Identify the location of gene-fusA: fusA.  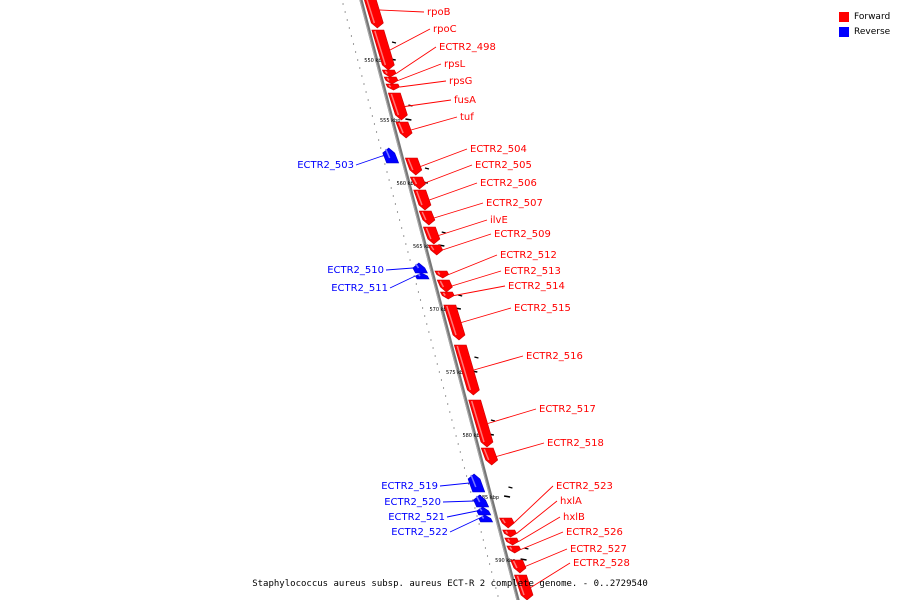
(431, 106).